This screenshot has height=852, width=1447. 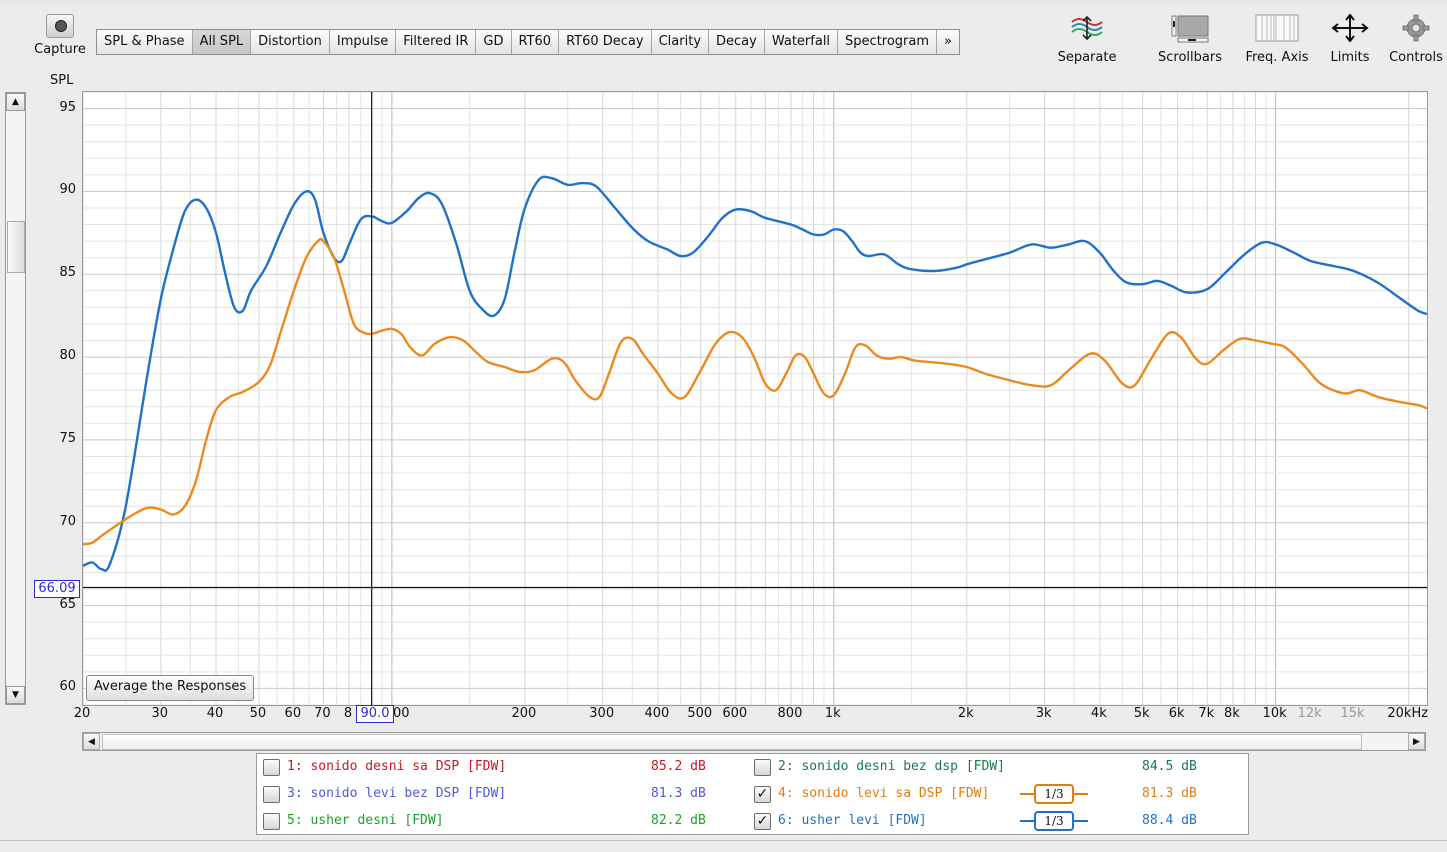 What do you see at coordinates (790, 713) in the screenshot?
I see `x-tick-label: 800` at bounding box center [790, 713].